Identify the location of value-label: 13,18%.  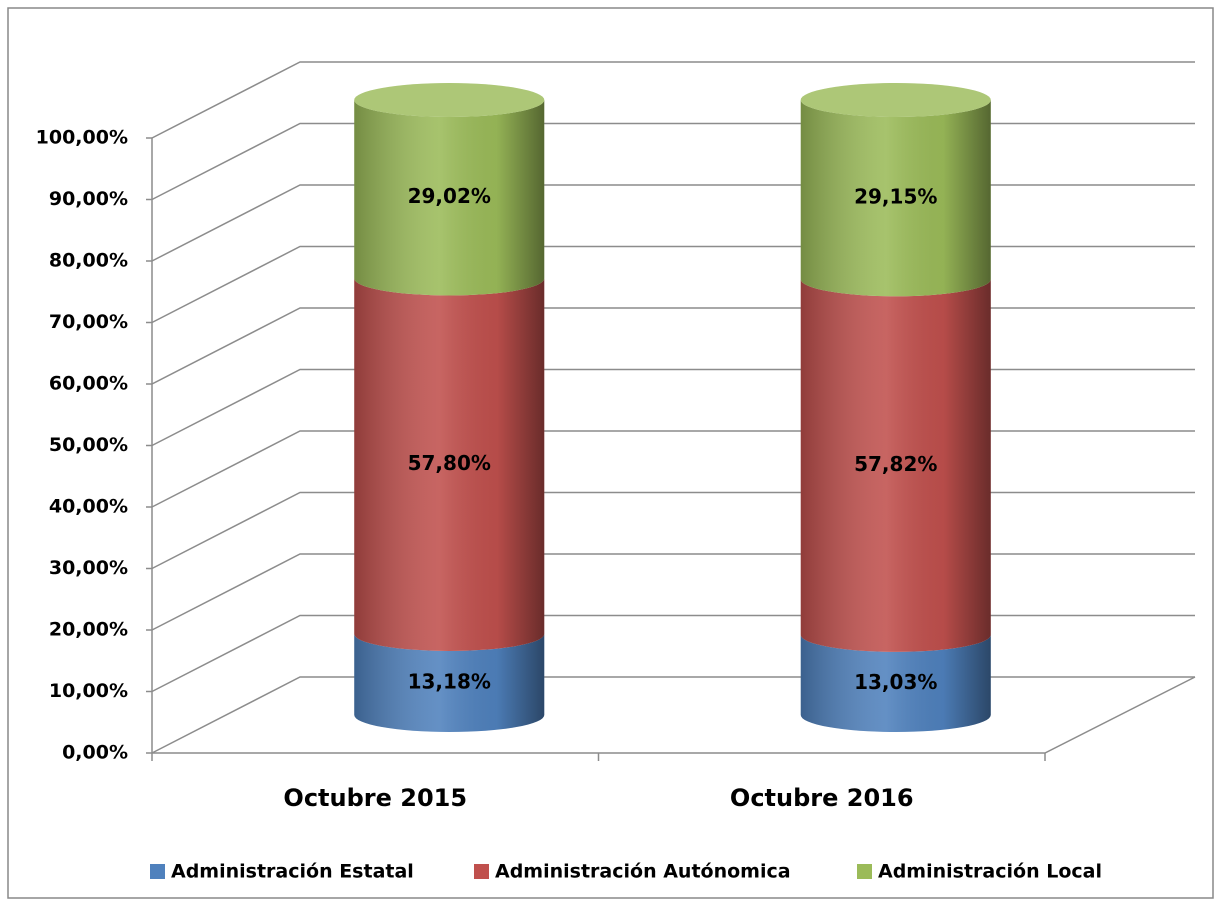
(449, 681).